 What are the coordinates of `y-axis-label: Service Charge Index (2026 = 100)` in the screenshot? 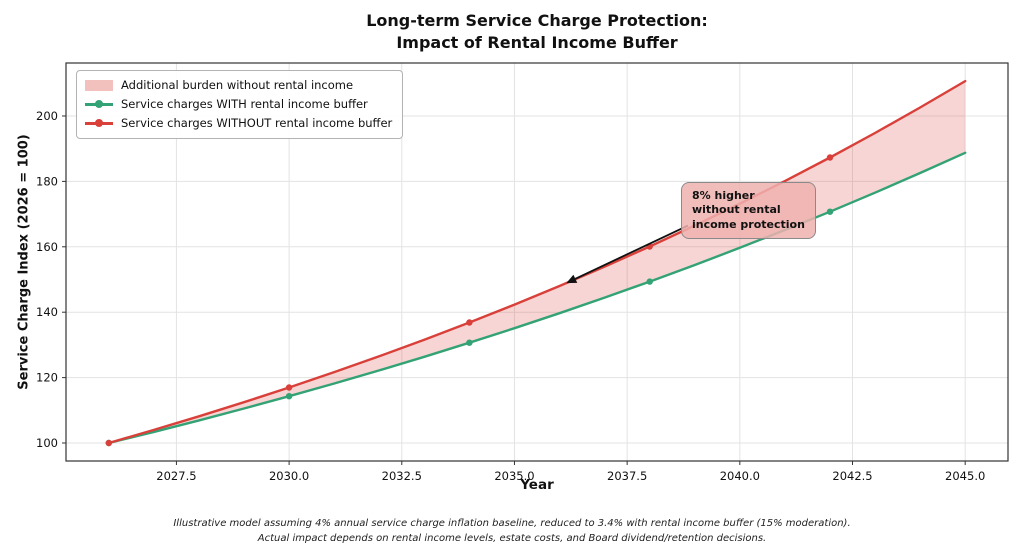 It's located at (24, 262).